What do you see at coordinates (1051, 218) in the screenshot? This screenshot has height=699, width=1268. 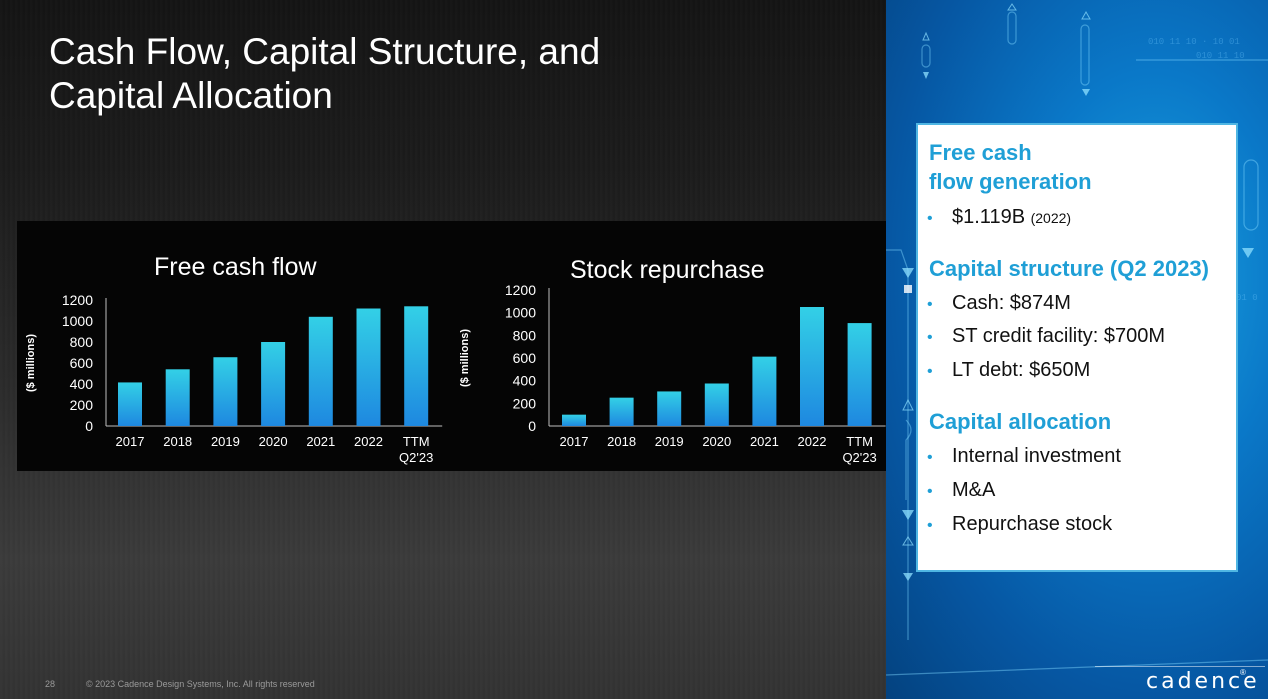 I see `bullet-note: (2022)` at bounding box center [1051, 218].